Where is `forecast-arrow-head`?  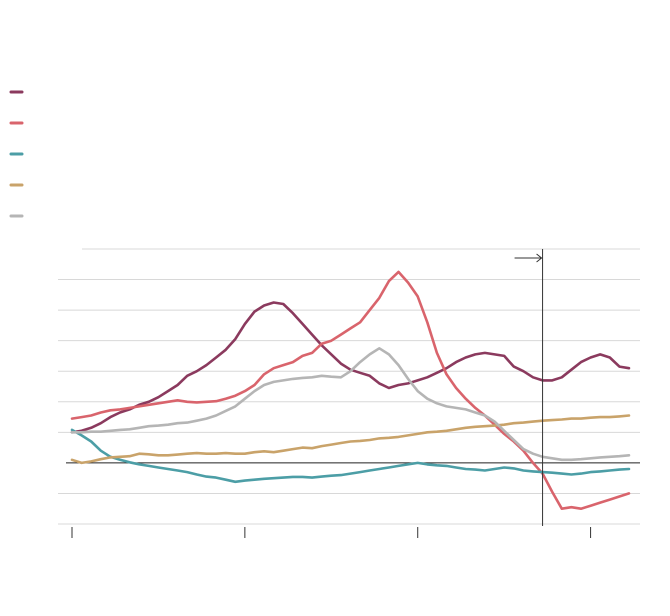
forecast-arrow-head is located at coordinates (539, 258).